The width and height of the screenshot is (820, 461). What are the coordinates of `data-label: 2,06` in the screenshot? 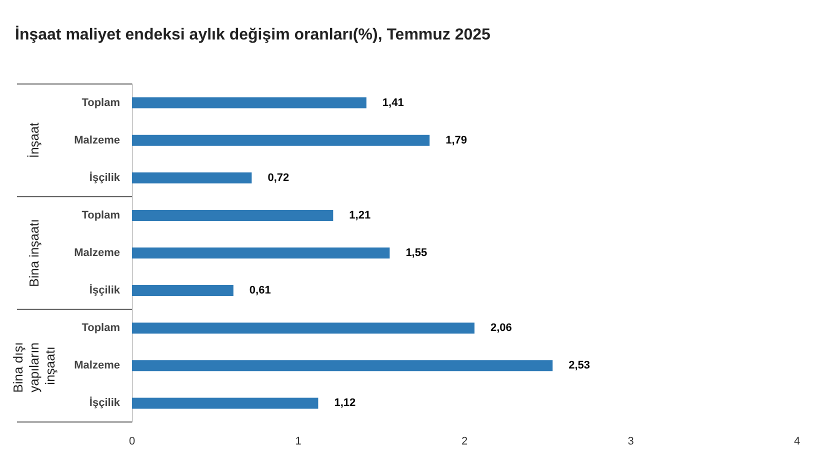 It's located at (501, 328).